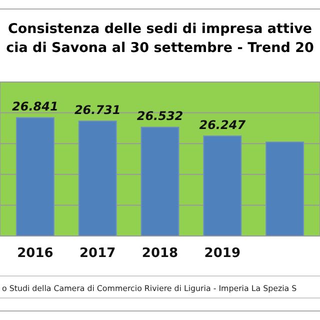 Image resolution: width=320 pixels, height=320 pixels. What do you see at coordinates (160, 116) in the screenshot?
I see `data-label: 26.532` at bounding box center [160, 116].